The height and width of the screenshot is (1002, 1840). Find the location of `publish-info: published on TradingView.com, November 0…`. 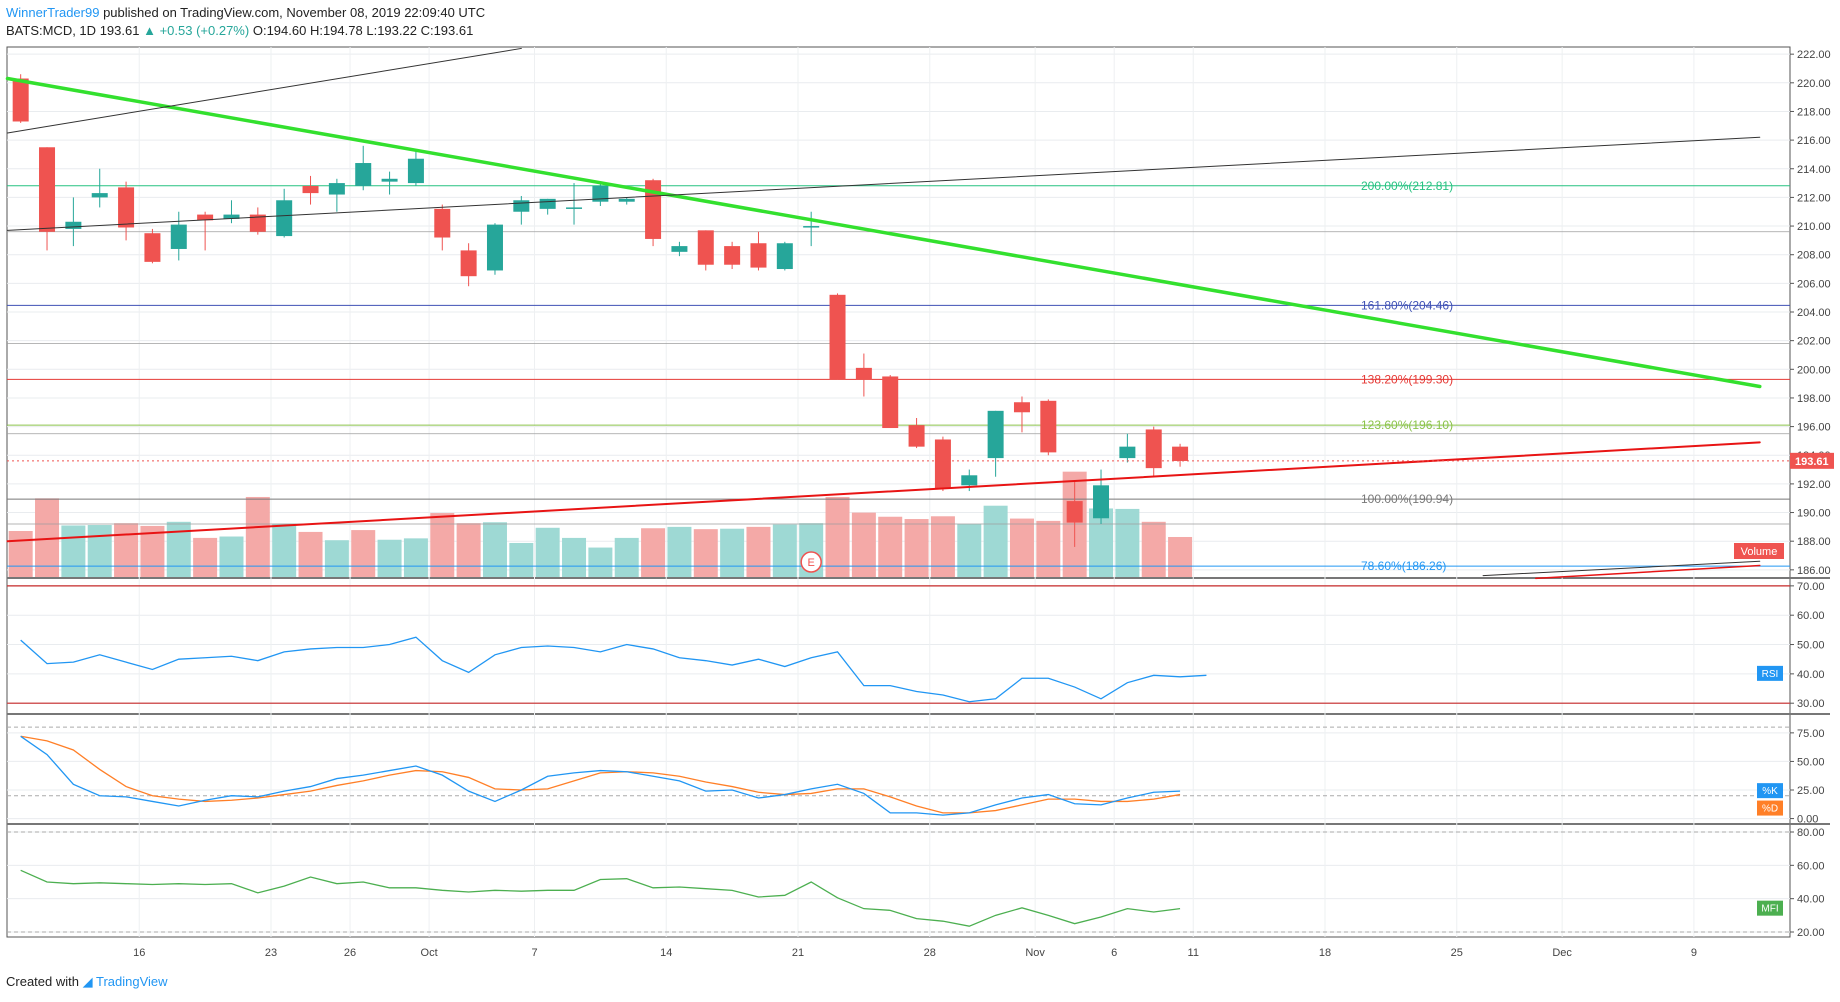

publish-info: published on TradingView.com, November 0… is located at coordinates (294, 12).